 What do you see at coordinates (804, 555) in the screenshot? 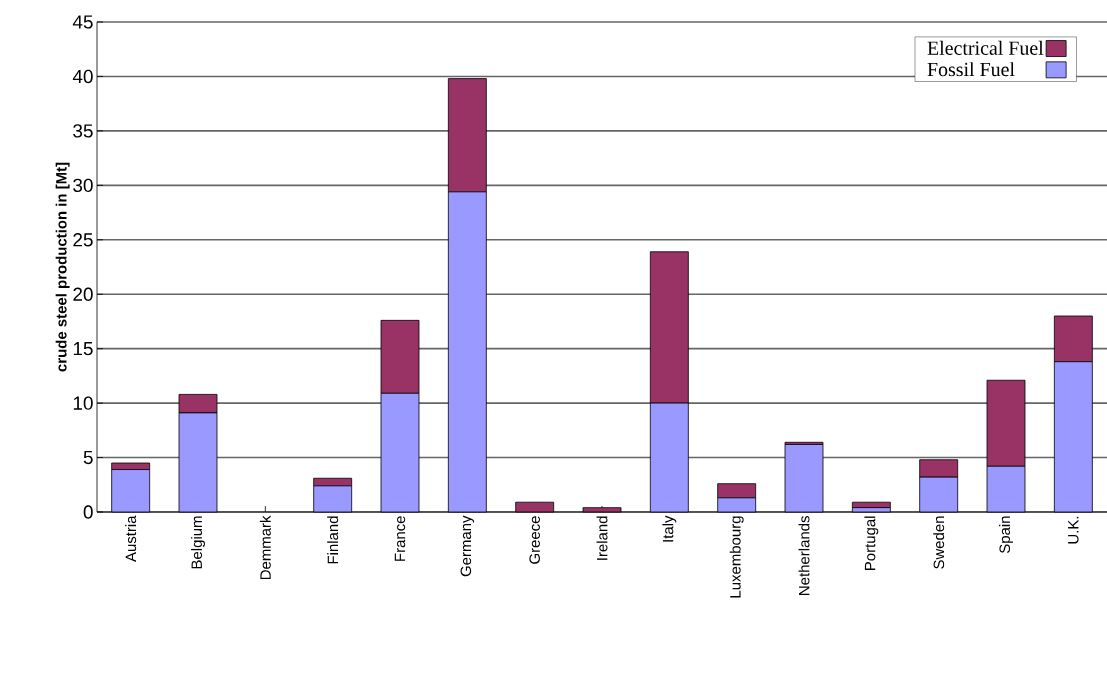
I see `x-tick-label: Netherlands` at bounding box center [804, 555].